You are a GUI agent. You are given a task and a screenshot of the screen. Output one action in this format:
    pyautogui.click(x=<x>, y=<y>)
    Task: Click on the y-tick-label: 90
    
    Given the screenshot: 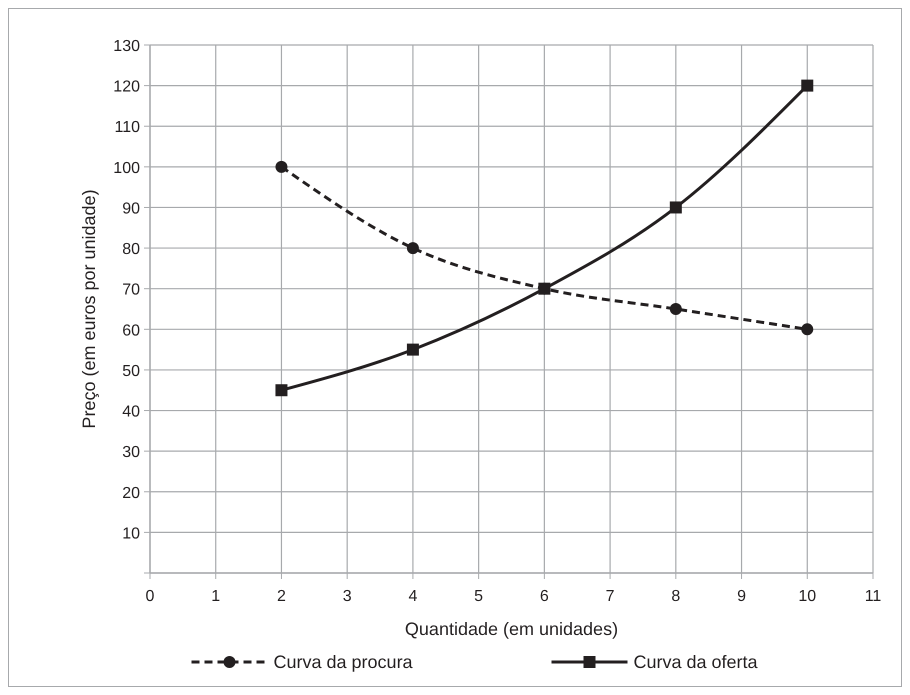 What is the action you would take?
    pyautogui.click(x=131, y=209)
    